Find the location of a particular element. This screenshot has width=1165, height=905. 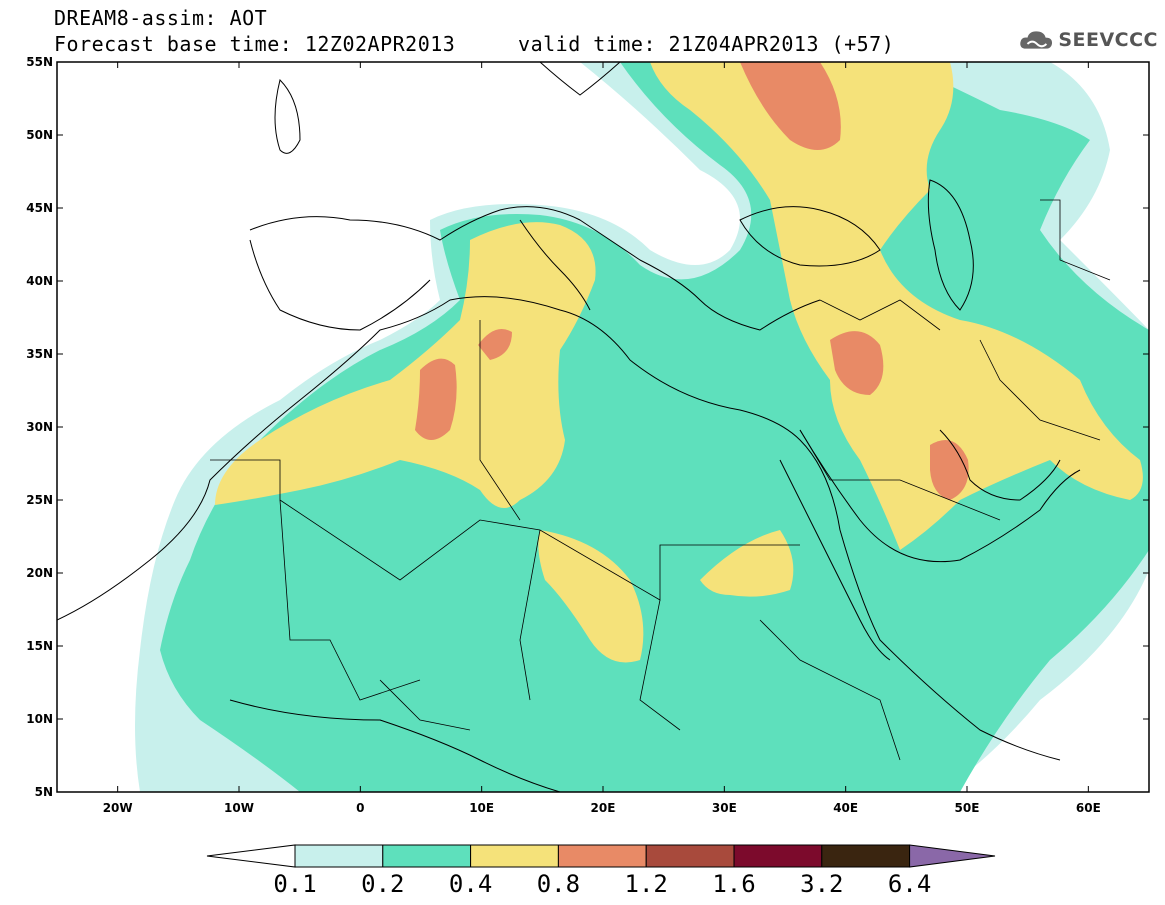

lon-label: 0 is located at coordinates (360, 808).